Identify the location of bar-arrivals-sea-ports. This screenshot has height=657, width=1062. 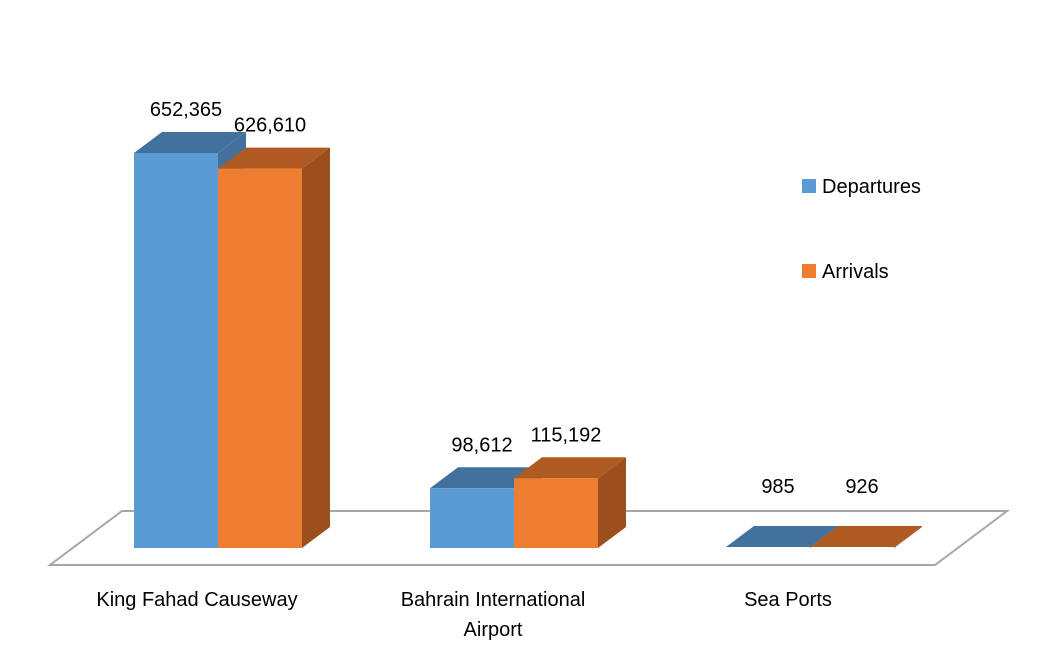
(866, 537).